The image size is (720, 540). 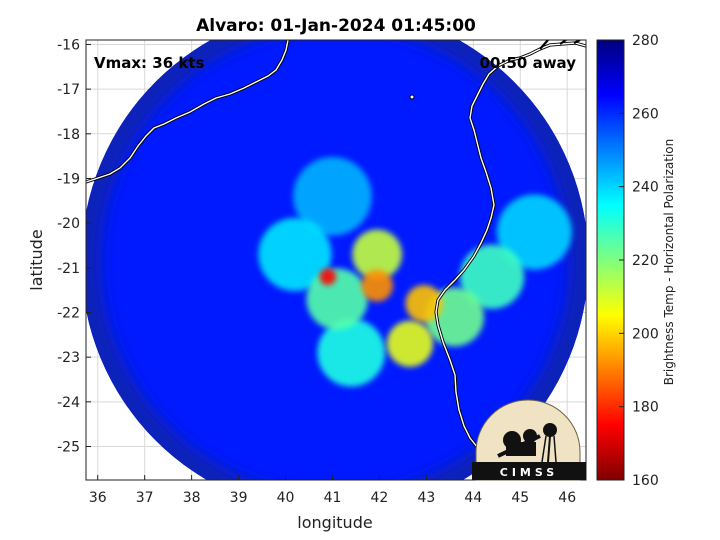 I want to click on y-tick-label: -17, so click(x=68, y=90).